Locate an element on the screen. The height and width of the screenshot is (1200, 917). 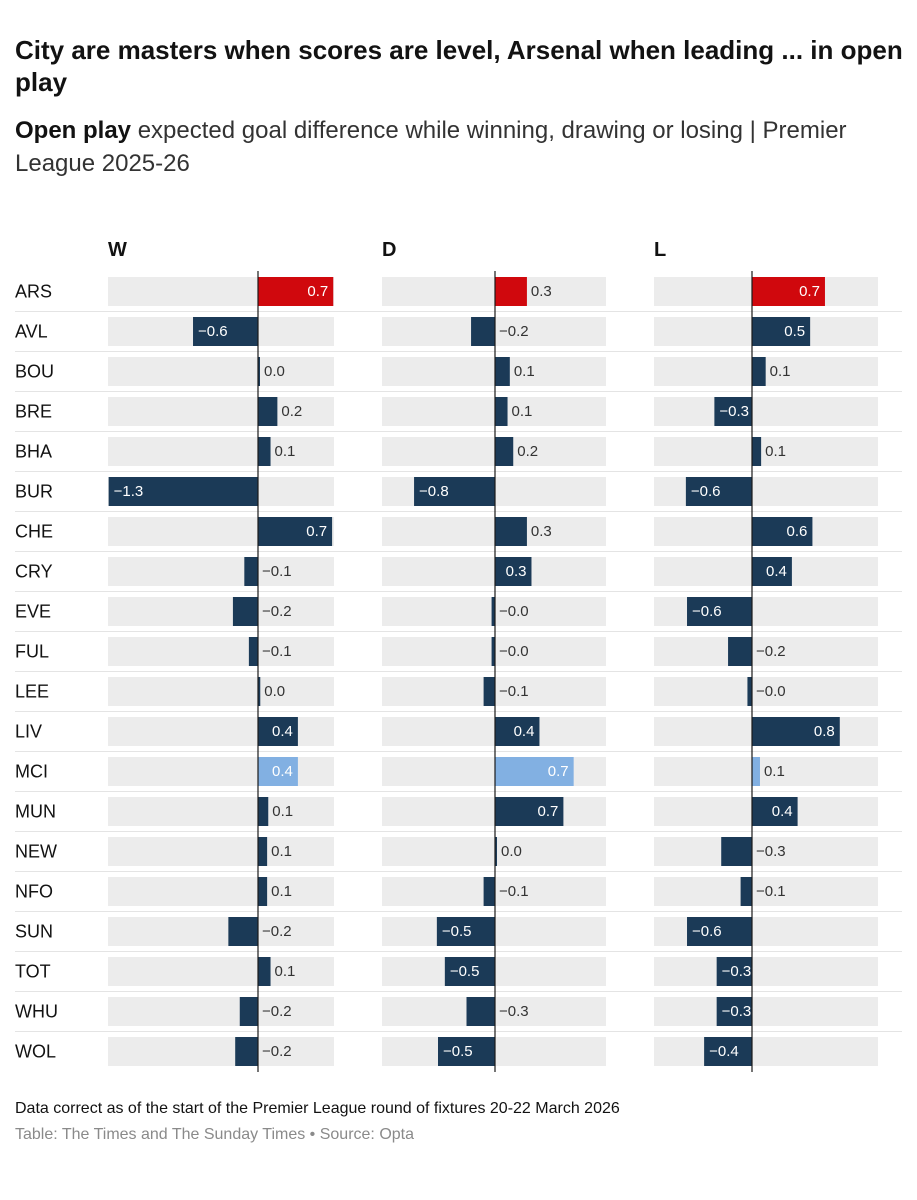
value-label-l-avl: 0.5 is located at coordinates (794, 331).